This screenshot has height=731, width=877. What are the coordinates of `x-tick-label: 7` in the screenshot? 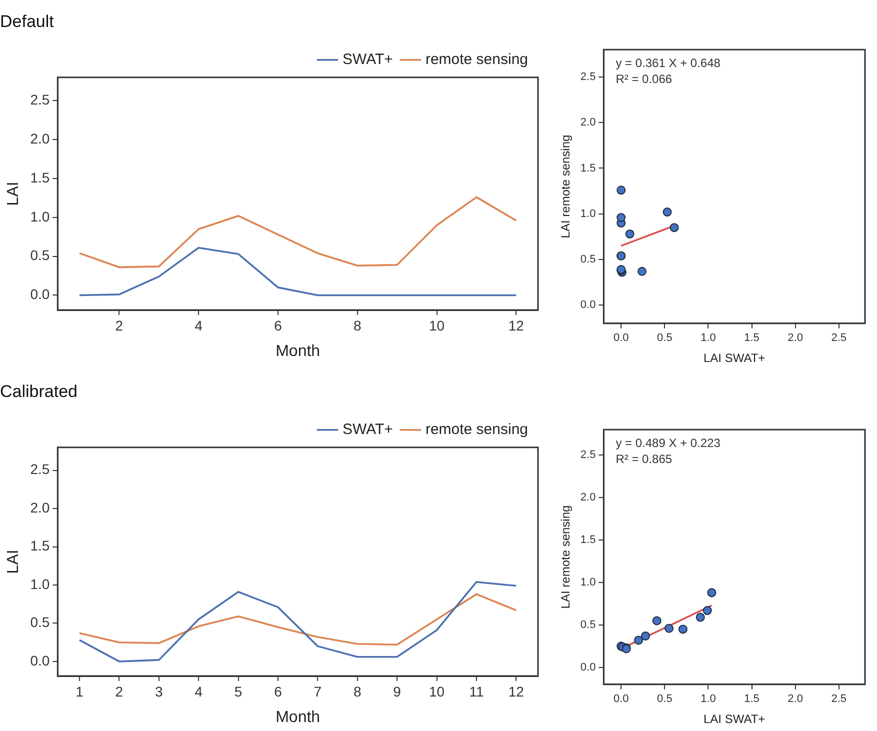 It's located at (318, 691).